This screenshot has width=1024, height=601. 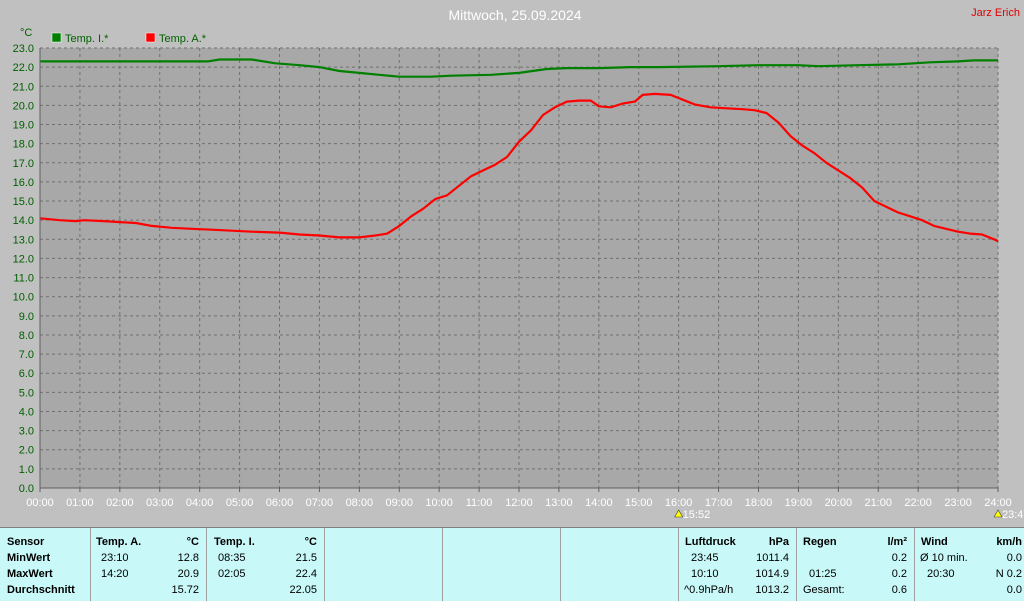 What do you see at coordinates (320, 503) in the screenshot?
I see `x-tick-label: 07:00` at bounding box center [320, 503].